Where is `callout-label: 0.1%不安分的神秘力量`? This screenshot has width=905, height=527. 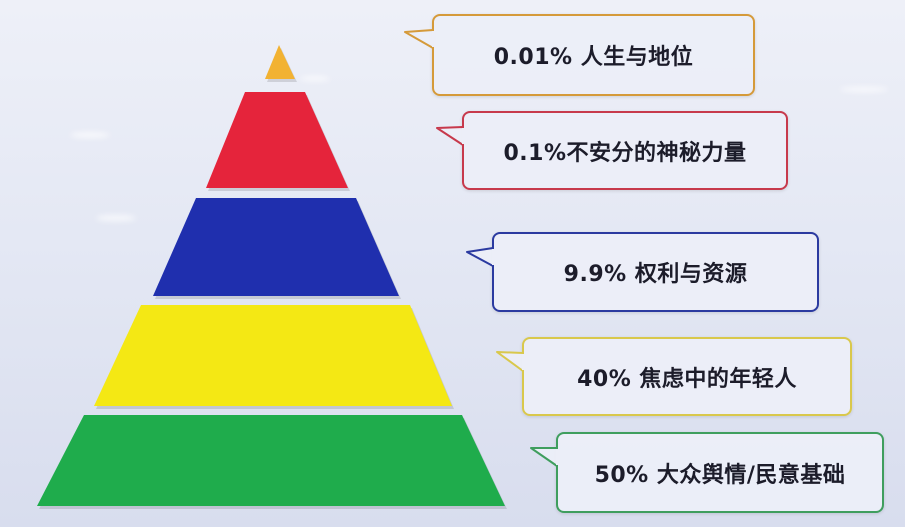 callout-label: 0.1%不安分的神秘力量 is located at coordinates (625, 153).